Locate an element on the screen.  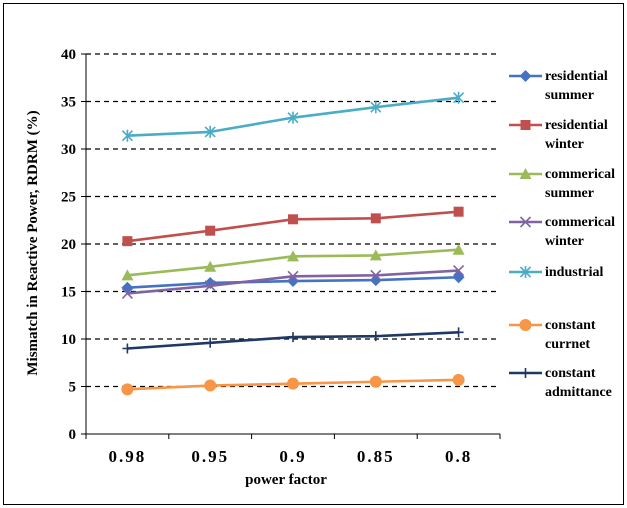
y-tick-label: 0 is located at coordinates (73, 435).